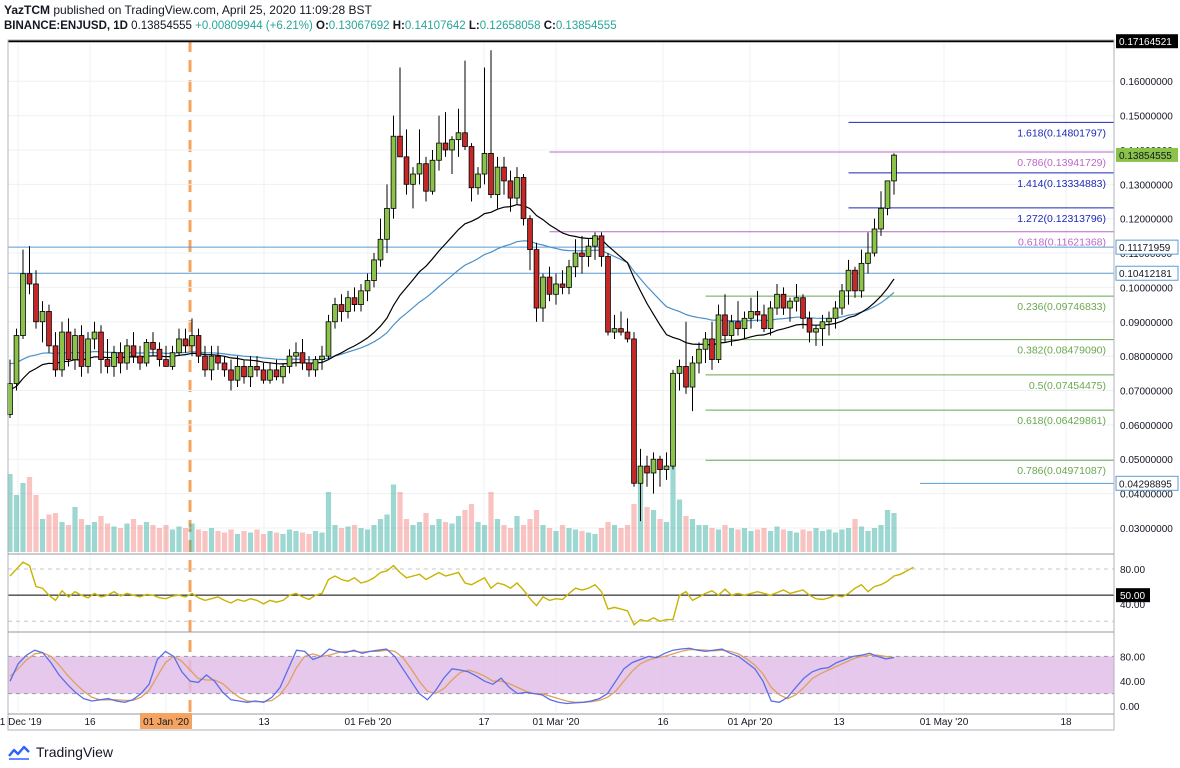  I want to click on fib-level-label: 0.618(0.06429861), so click(1061, 421).